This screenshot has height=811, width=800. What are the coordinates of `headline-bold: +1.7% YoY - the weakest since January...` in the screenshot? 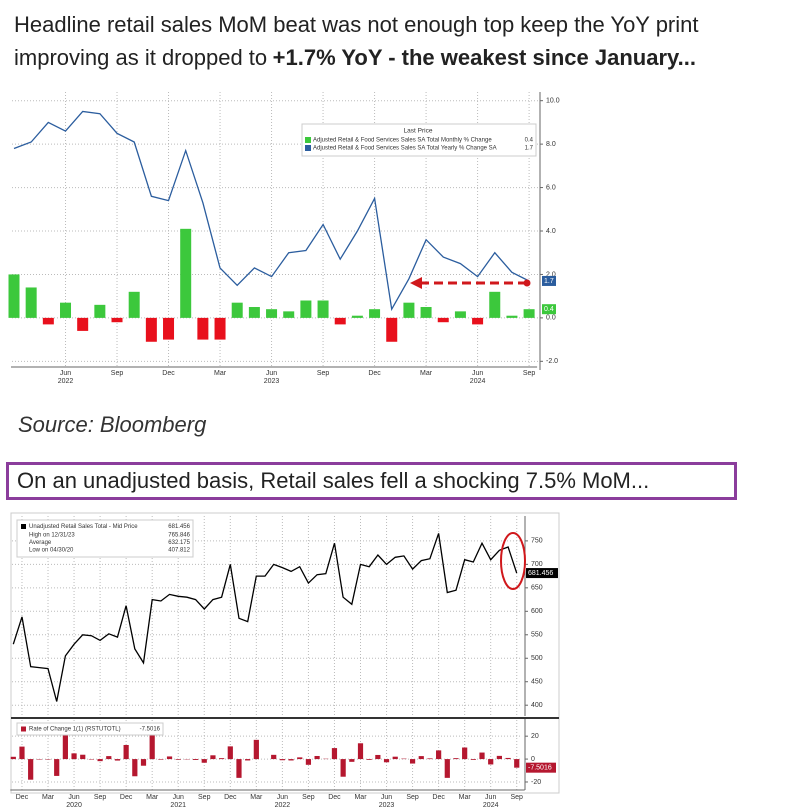 It's located at (484, 57).